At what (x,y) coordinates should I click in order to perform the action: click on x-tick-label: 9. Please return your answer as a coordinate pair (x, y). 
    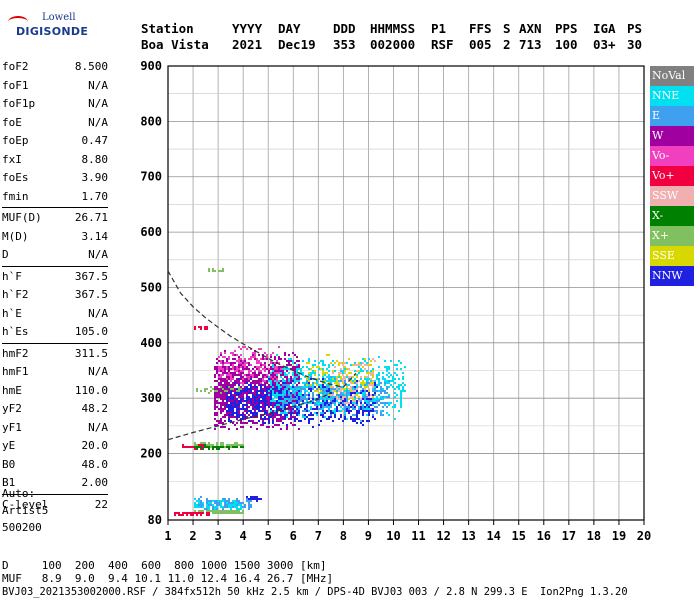
    Looking at the image, I should click on (368, 536).